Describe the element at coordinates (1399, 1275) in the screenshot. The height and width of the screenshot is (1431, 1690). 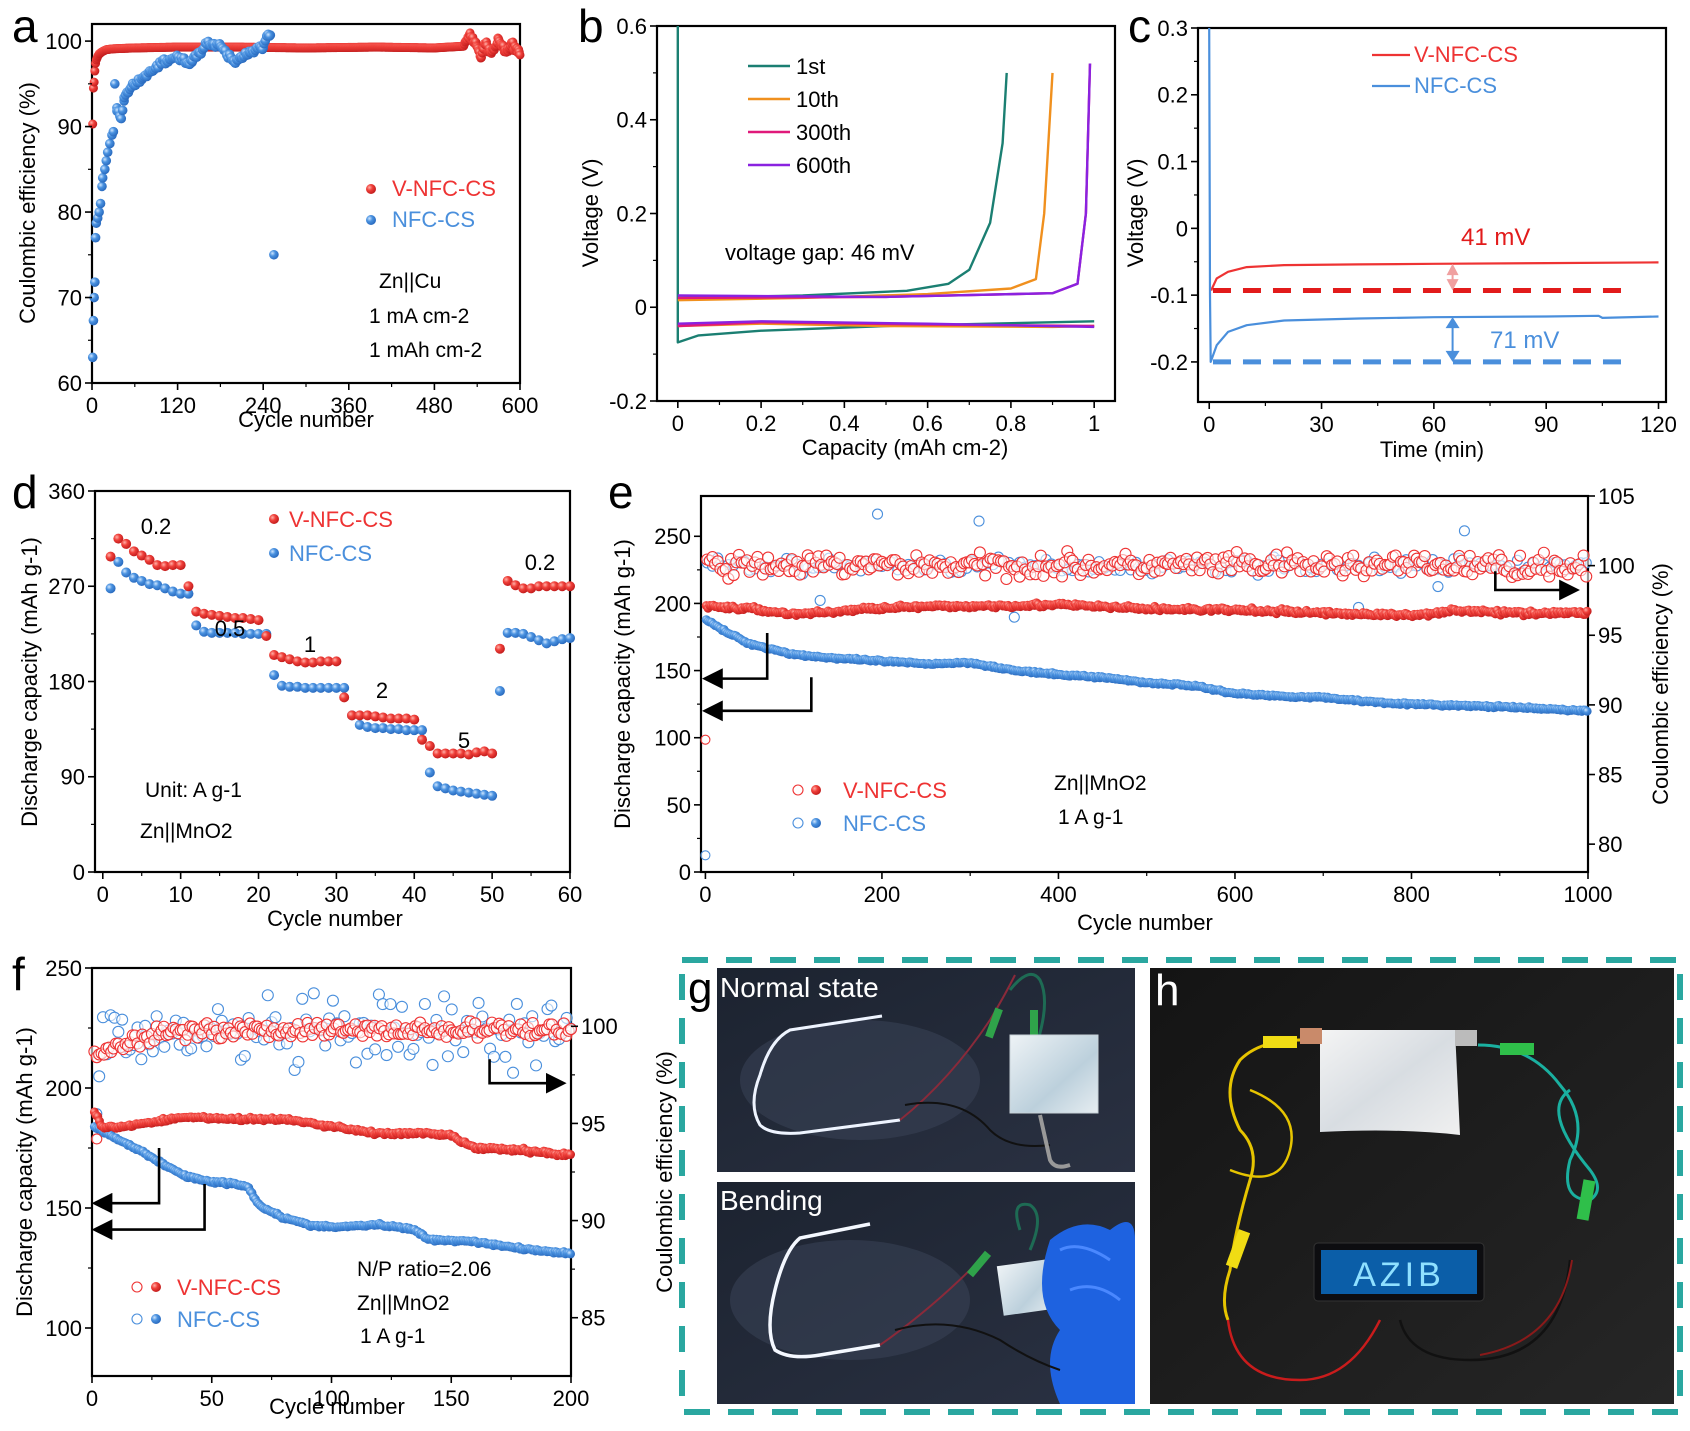
I see `led-badge-text: AZIB` at that location.